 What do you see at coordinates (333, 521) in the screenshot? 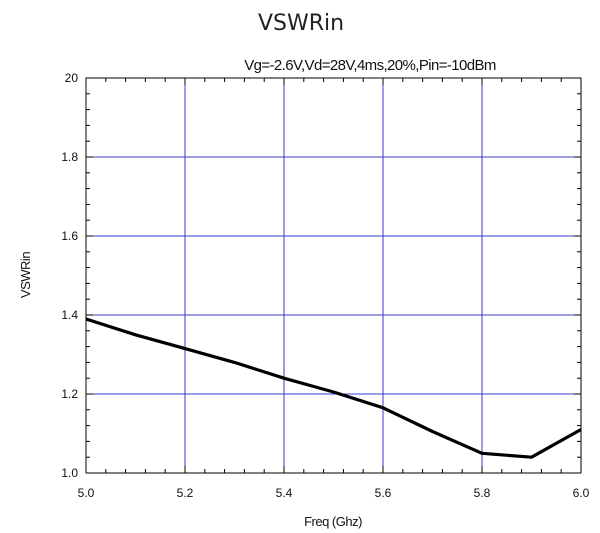
I see `x-axis-label: Freq (Ghz)` at bounding box center [333, 521].